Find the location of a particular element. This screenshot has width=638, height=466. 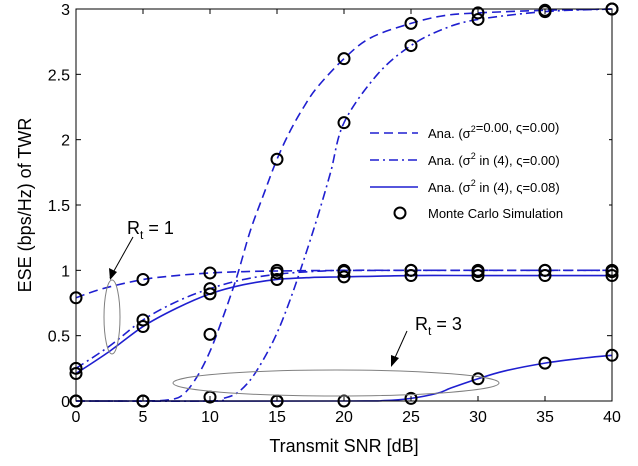

annotation-rt3: Rt = 3 is located at coordinates (336, 355).